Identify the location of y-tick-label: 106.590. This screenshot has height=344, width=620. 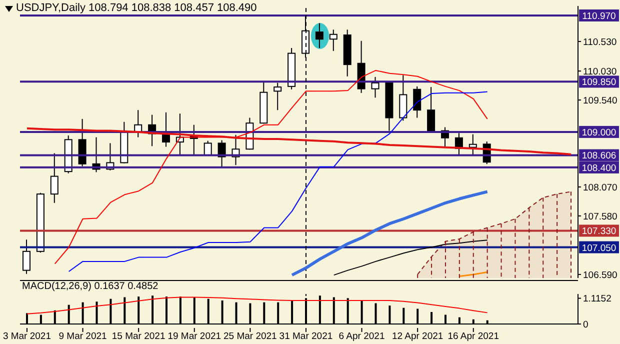
(600, 275).